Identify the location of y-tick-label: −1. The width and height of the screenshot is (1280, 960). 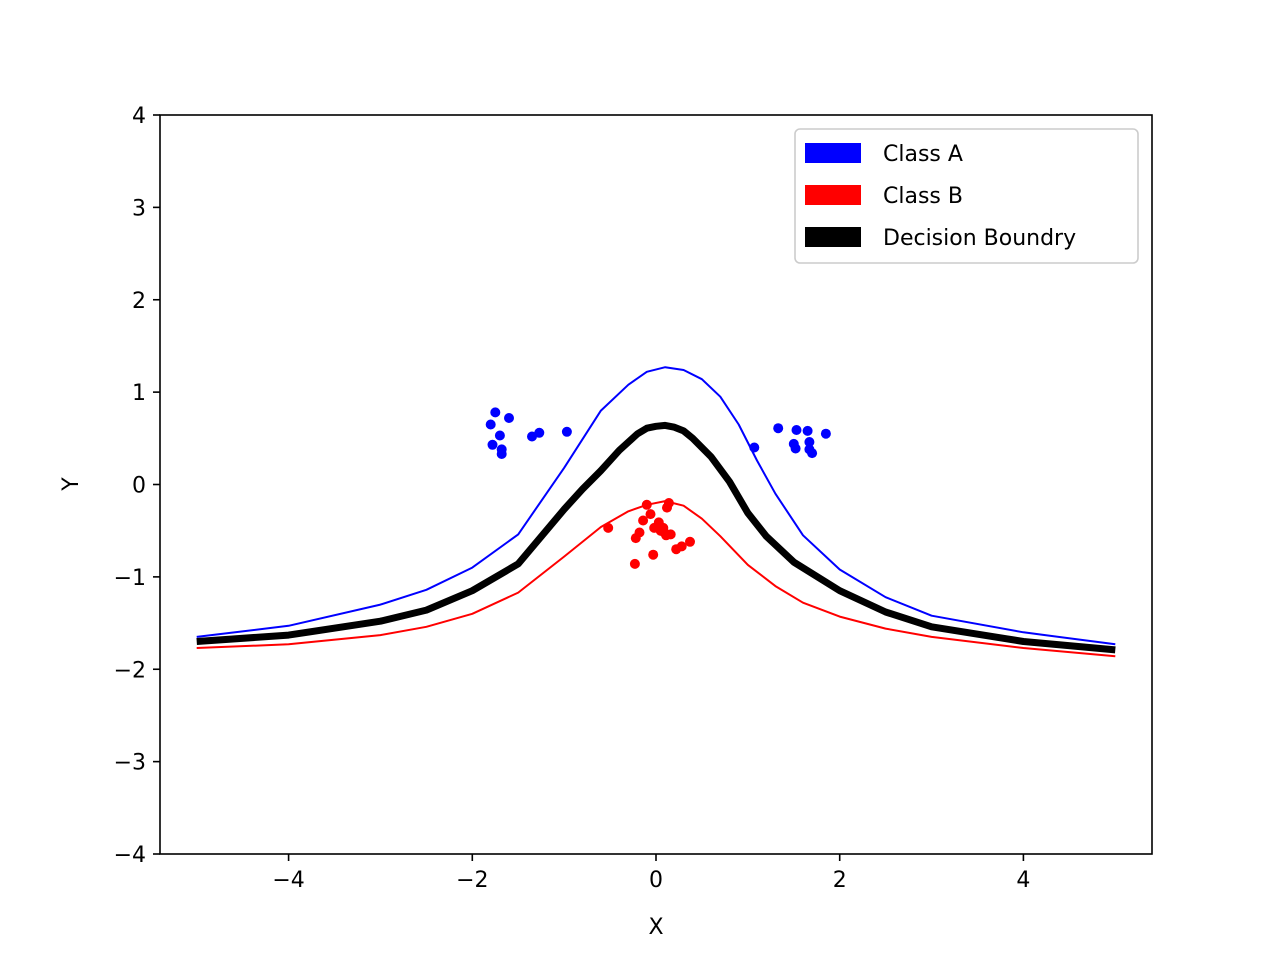
(130, 578).